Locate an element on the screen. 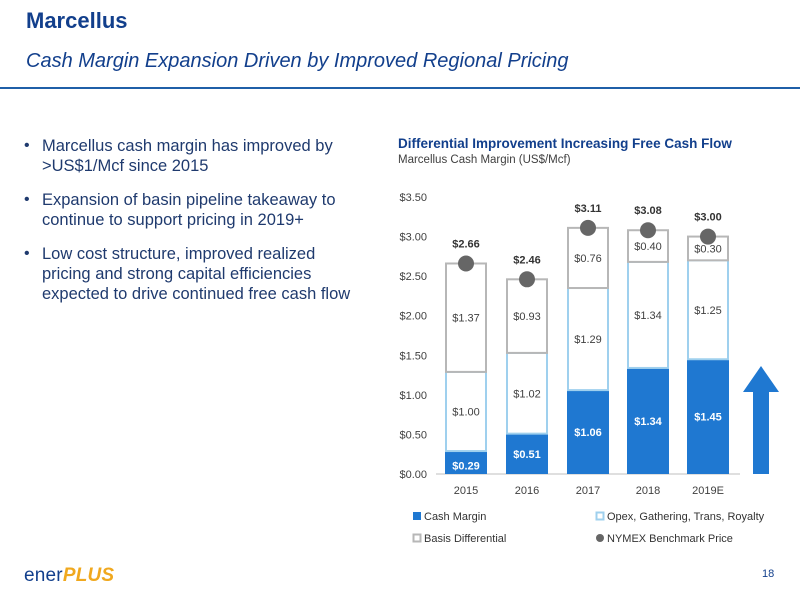 The image size is (800, 600). data-label-opex: $1.00 is located at coordinates (466, 412).